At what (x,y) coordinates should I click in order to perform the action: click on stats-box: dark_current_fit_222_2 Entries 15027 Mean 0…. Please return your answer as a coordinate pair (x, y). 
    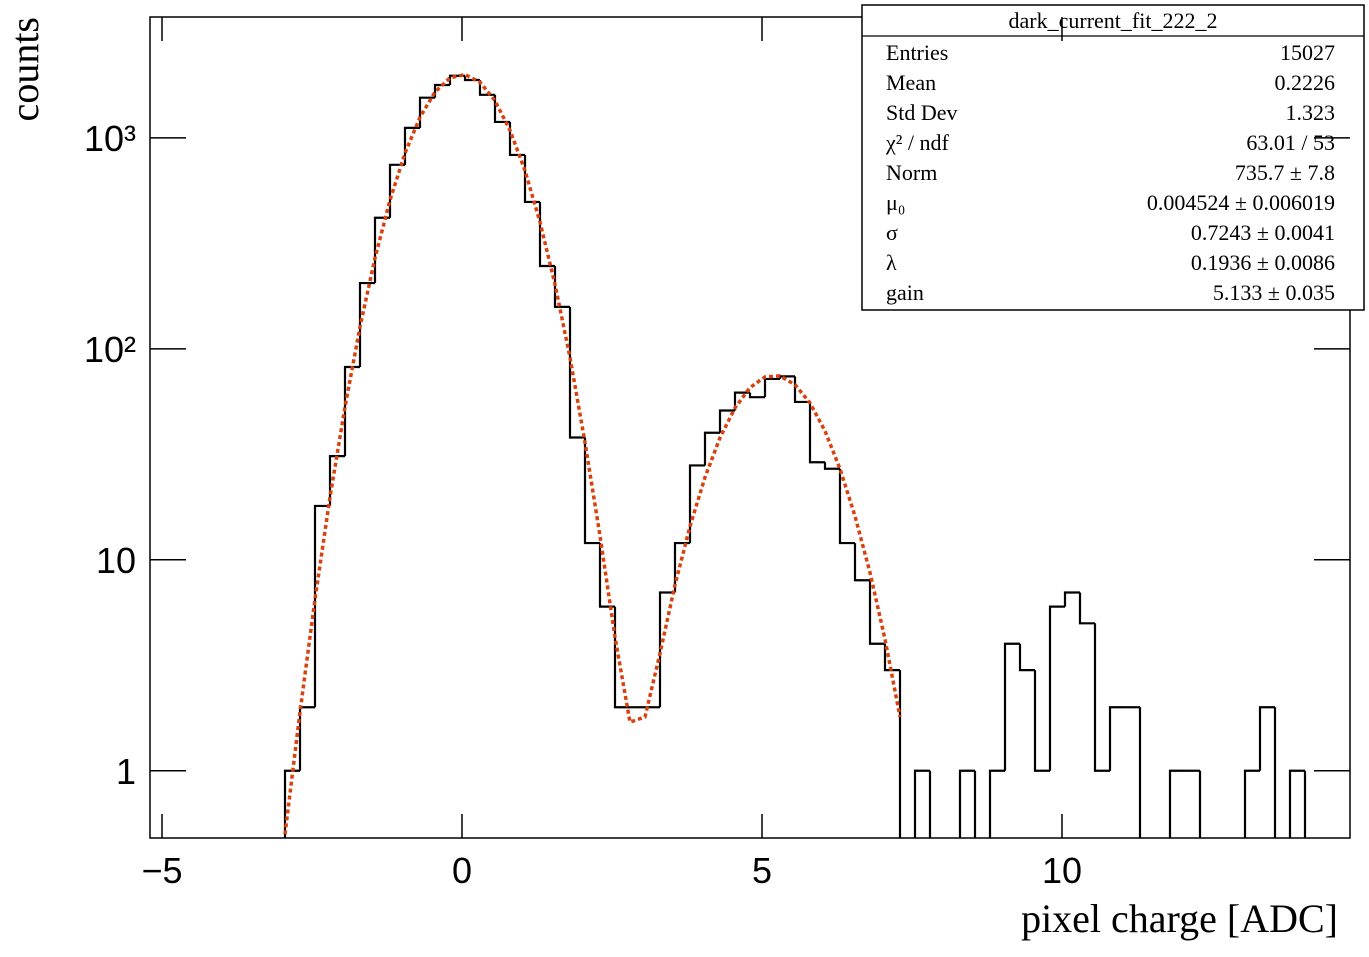
    Looking at the image, I should click on (1113, 157).